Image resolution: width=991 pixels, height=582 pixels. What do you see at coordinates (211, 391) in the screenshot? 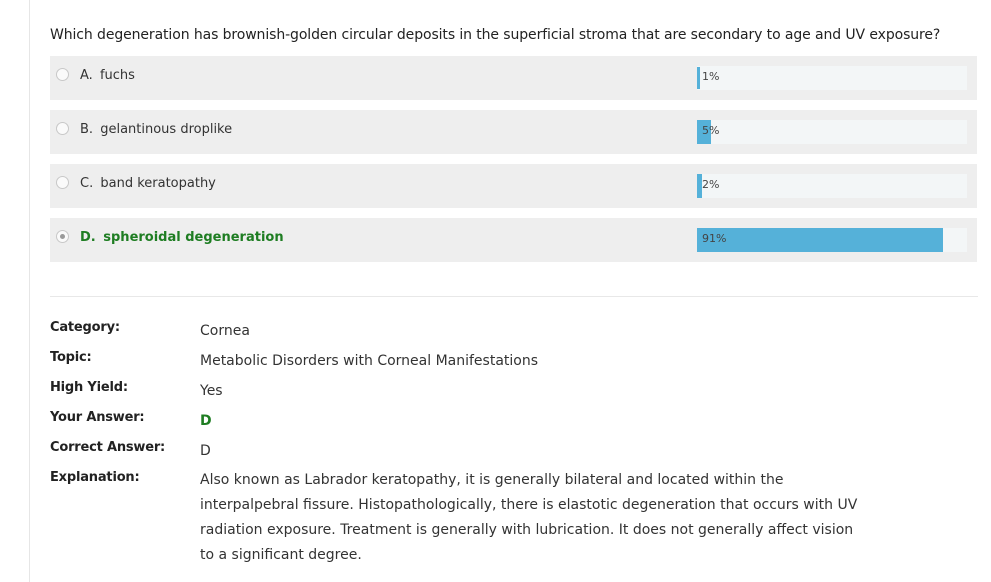
I see `high-yield-value: Yes` at bounding box center [211, 391].